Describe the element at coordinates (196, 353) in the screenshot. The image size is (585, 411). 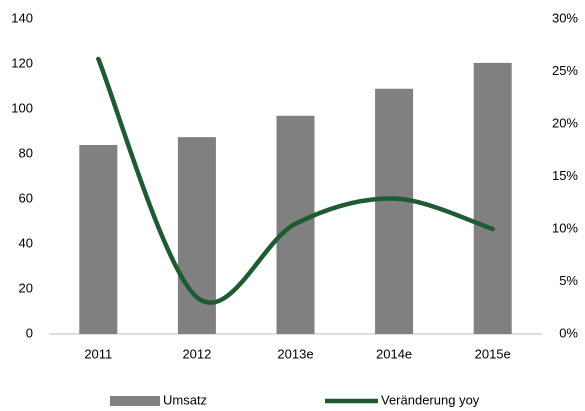
I see `x-tick-label: 2012` at that location.